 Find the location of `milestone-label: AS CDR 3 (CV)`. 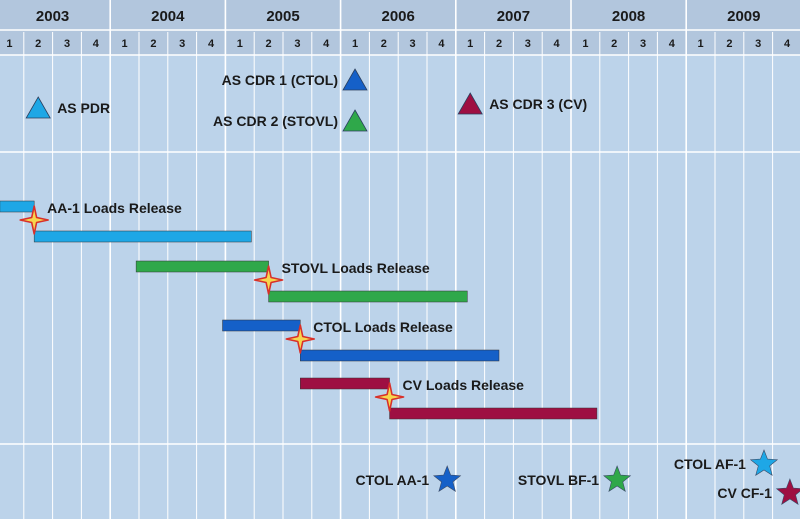

milestone-label: AS CDR 3 (CV) is located at coordinates (538, 104).